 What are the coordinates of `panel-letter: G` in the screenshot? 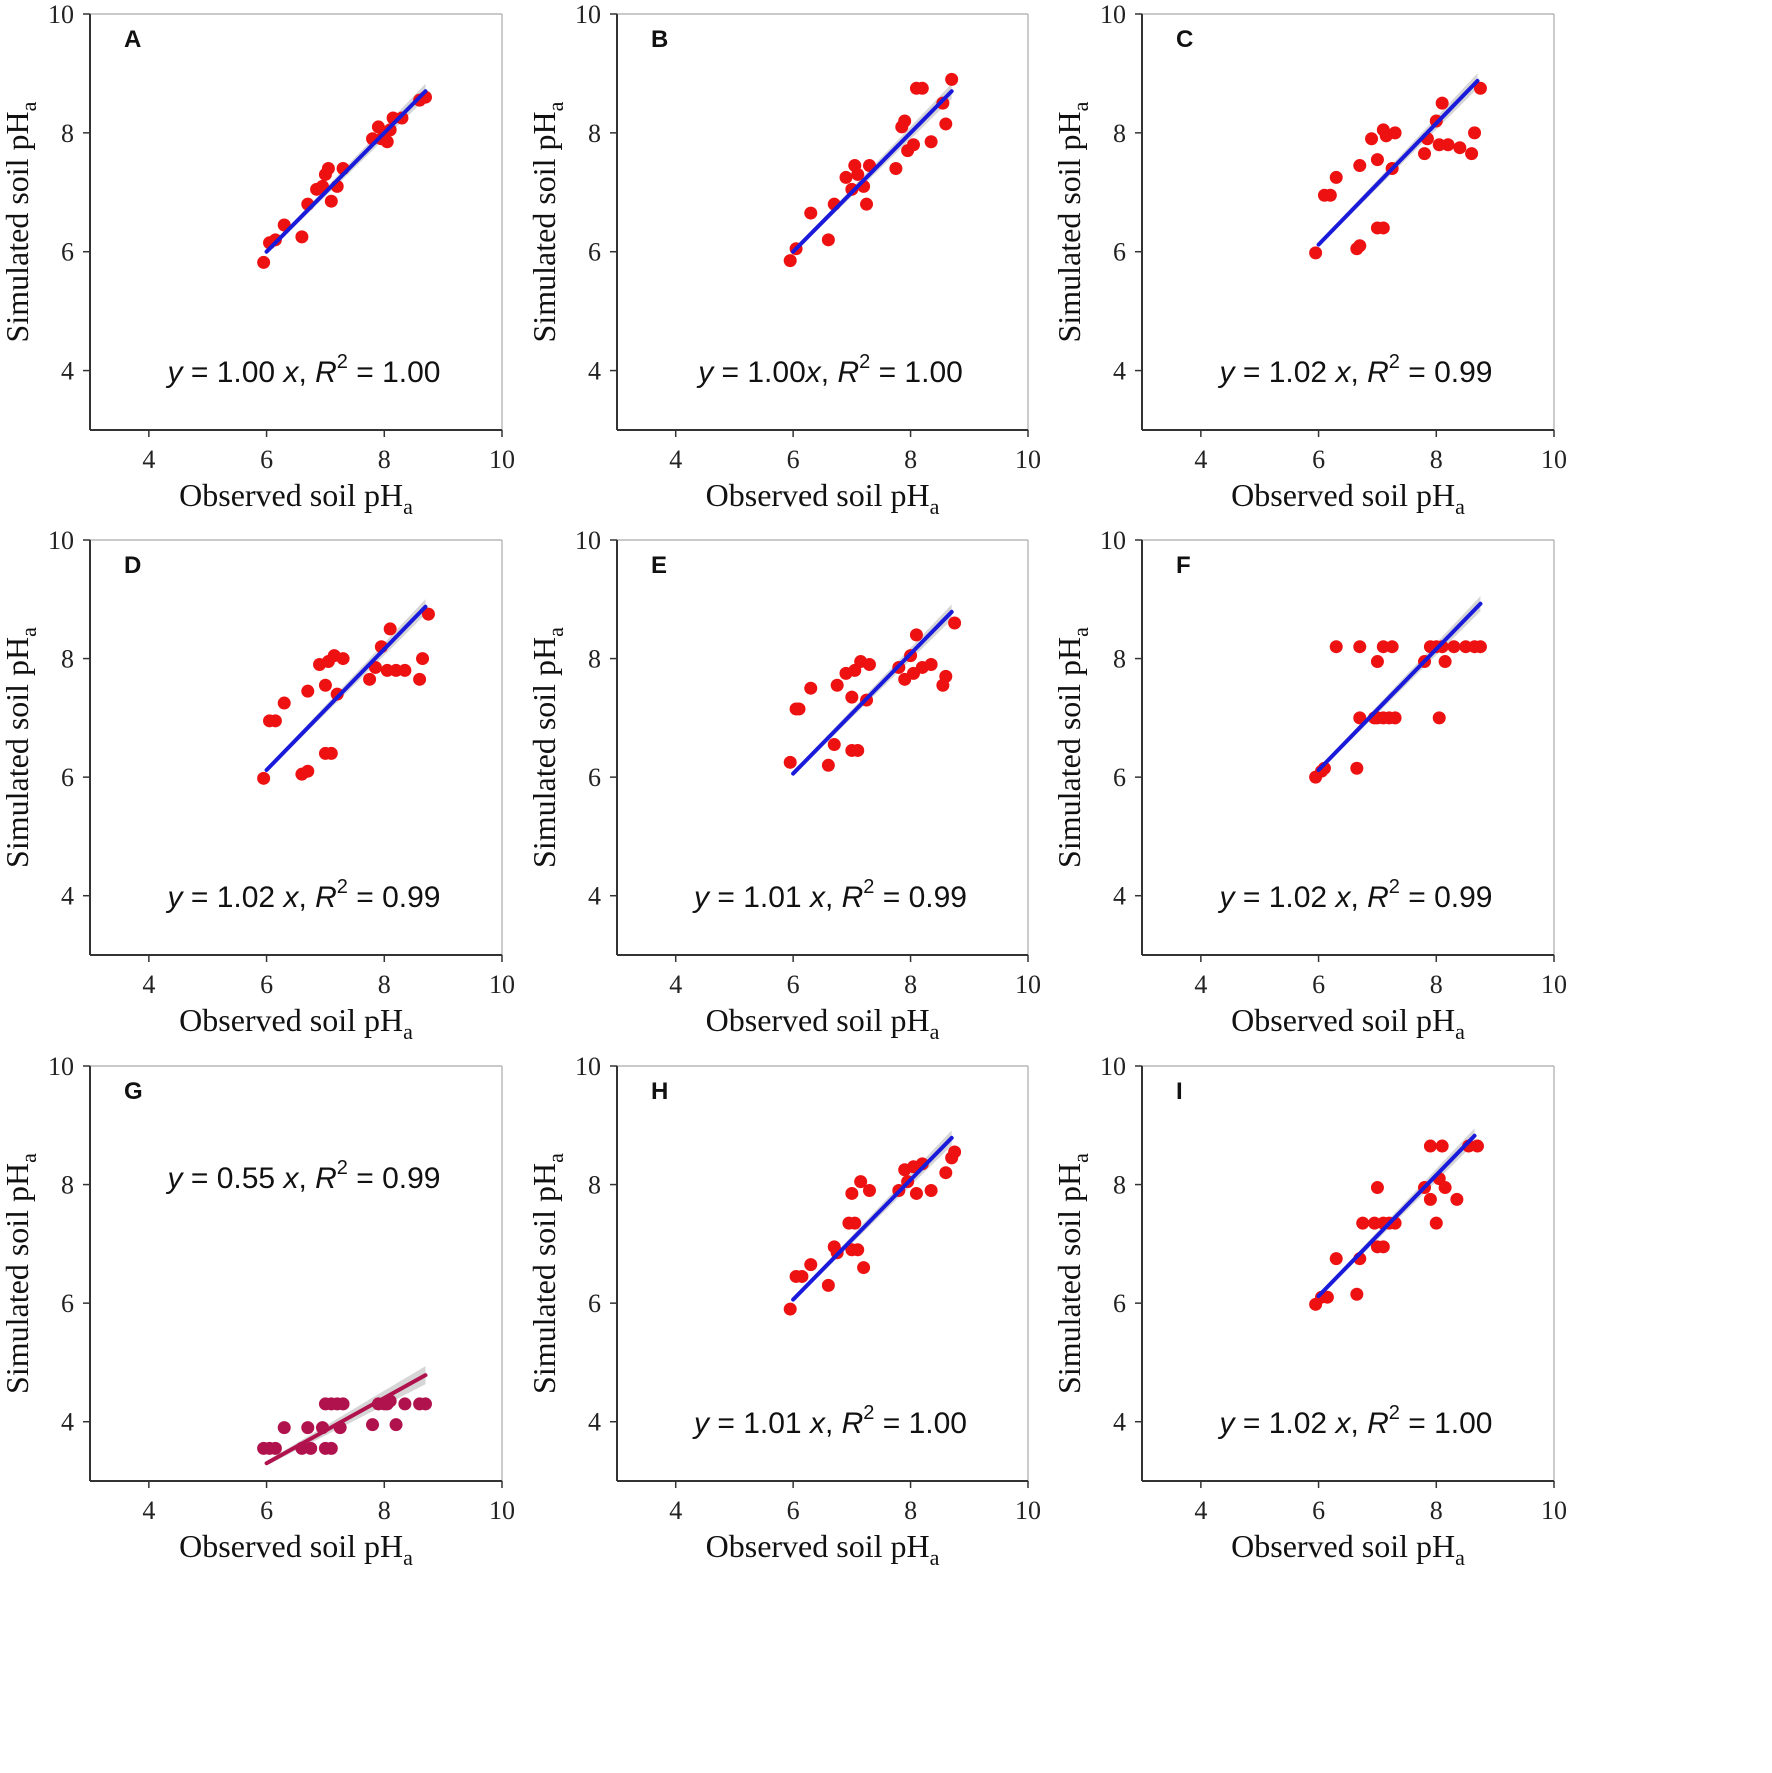 It's located at (133, 1091).